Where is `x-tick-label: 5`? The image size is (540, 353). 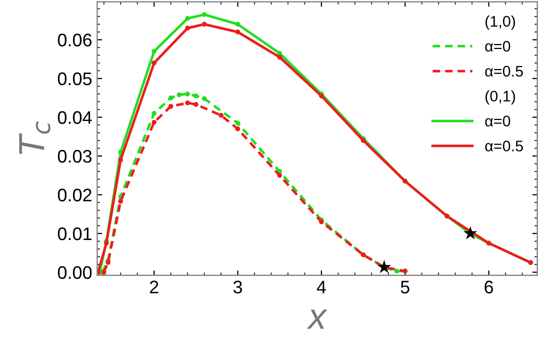
x-tick-label: 5 is located at coordinates (405, 287).